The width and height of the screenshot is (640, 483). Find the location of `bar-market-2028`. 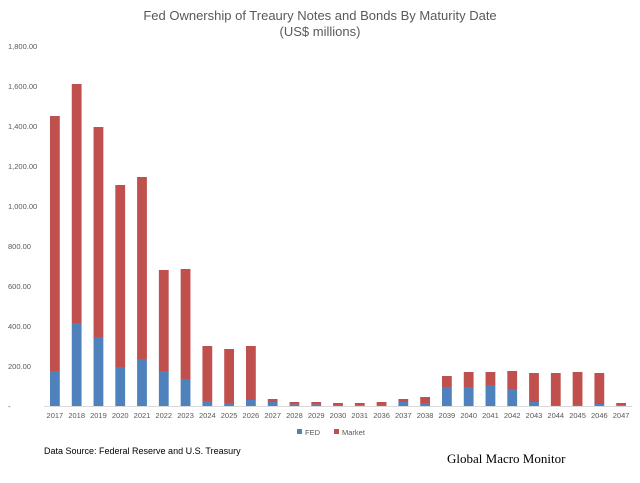

bar-market-2028 is located at coordinates (294, 403).